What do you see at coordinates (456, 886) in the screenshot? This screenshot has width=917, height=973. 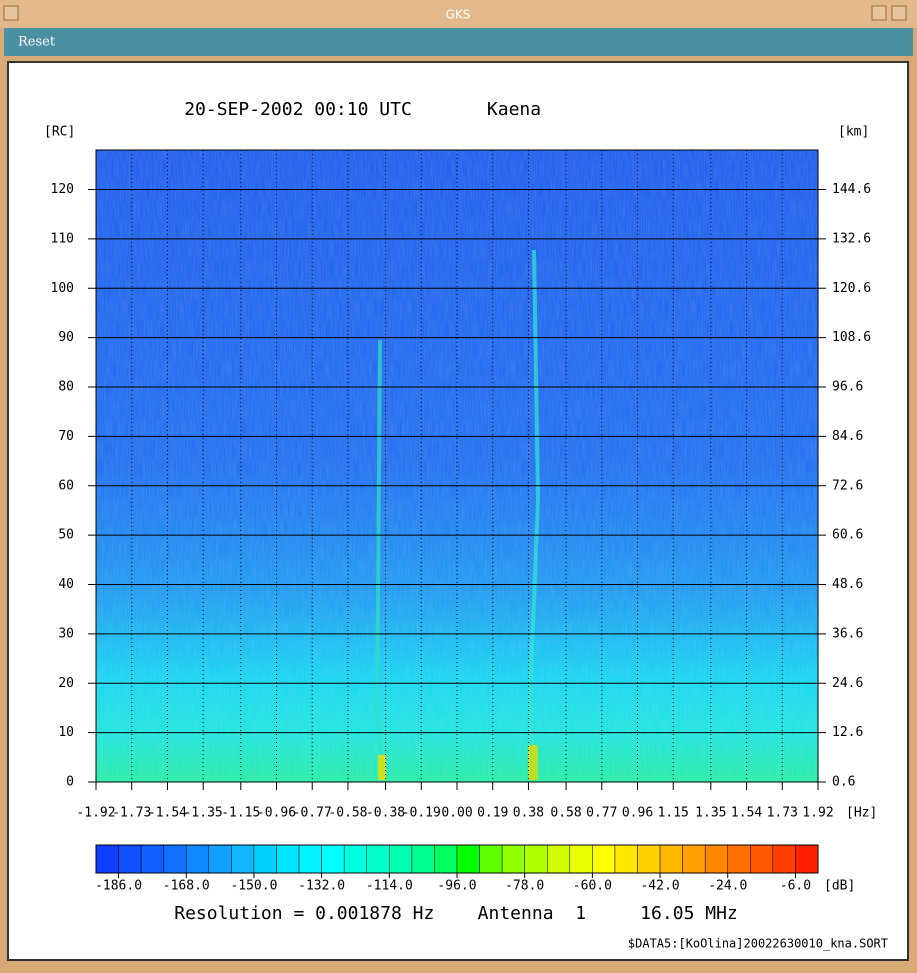 I see `colorbar-tick-label: -96.0` at bounding box center [456, 886].